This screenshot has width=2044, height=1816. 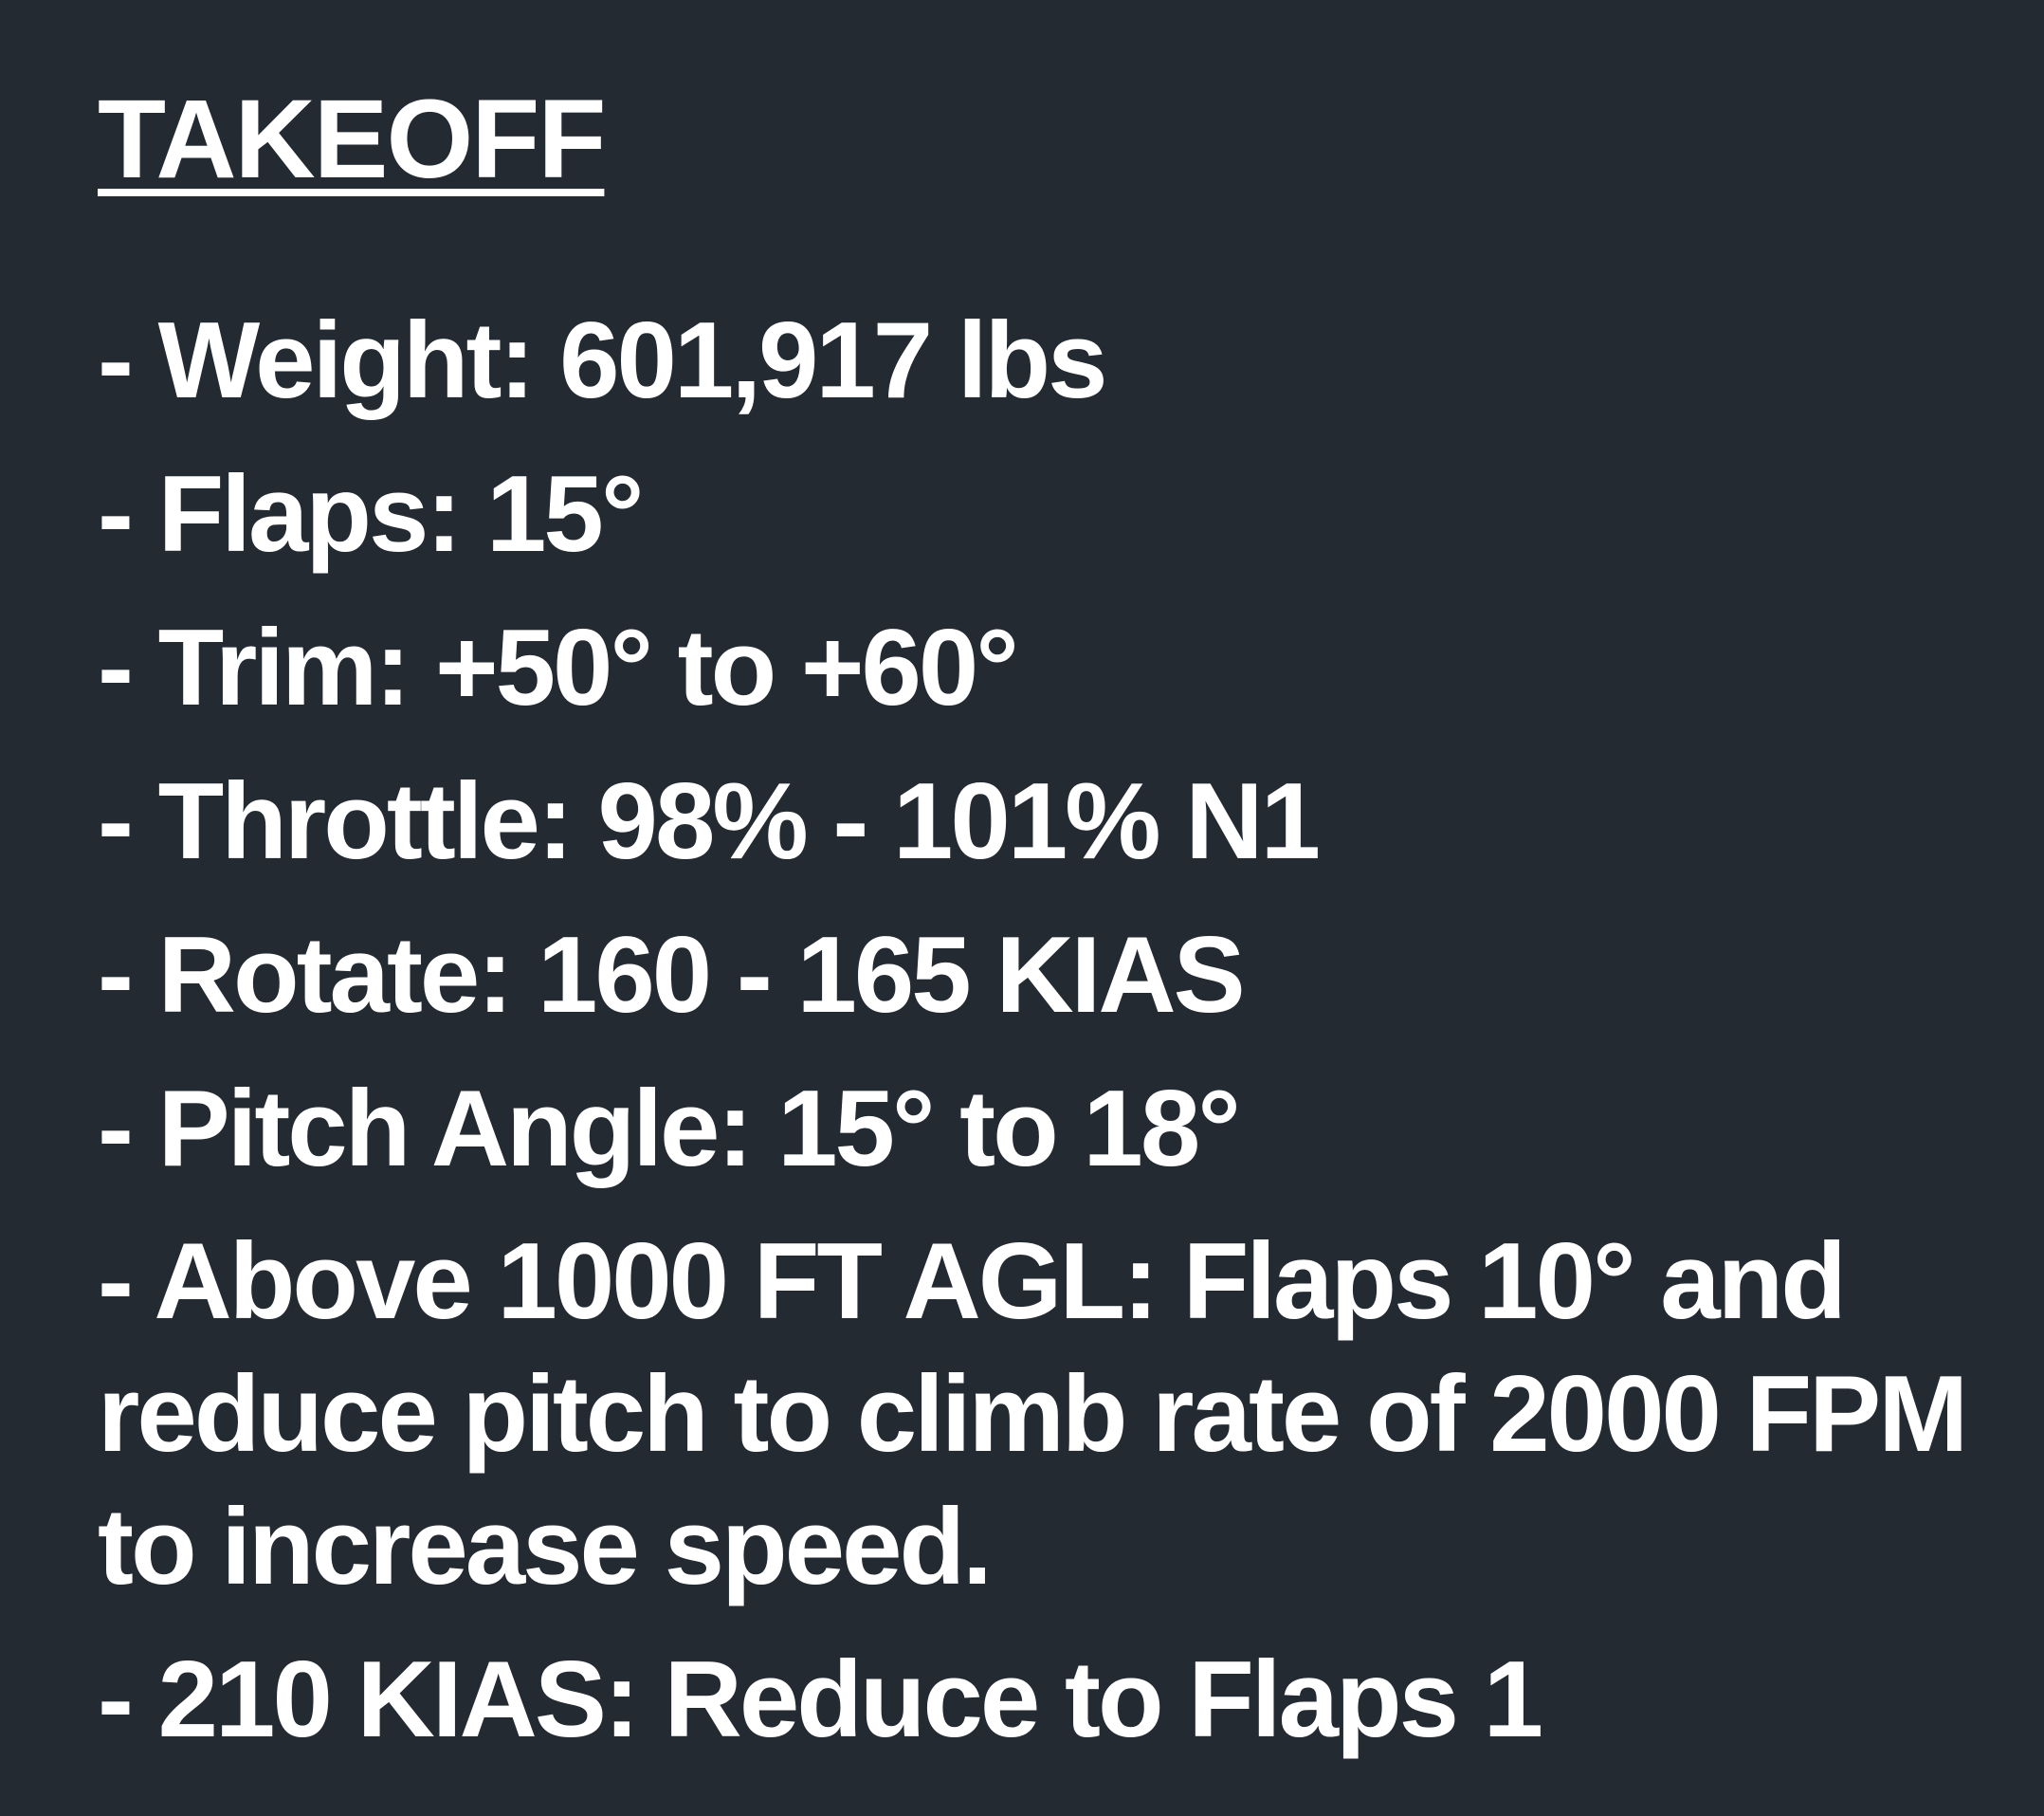 What do you see at coordinates (820, 1700) in the screenshot?
I see `list-item-210-kias: - 210 KIAS: Reduce to Flaps 1` at bounding box center [820, 1700].